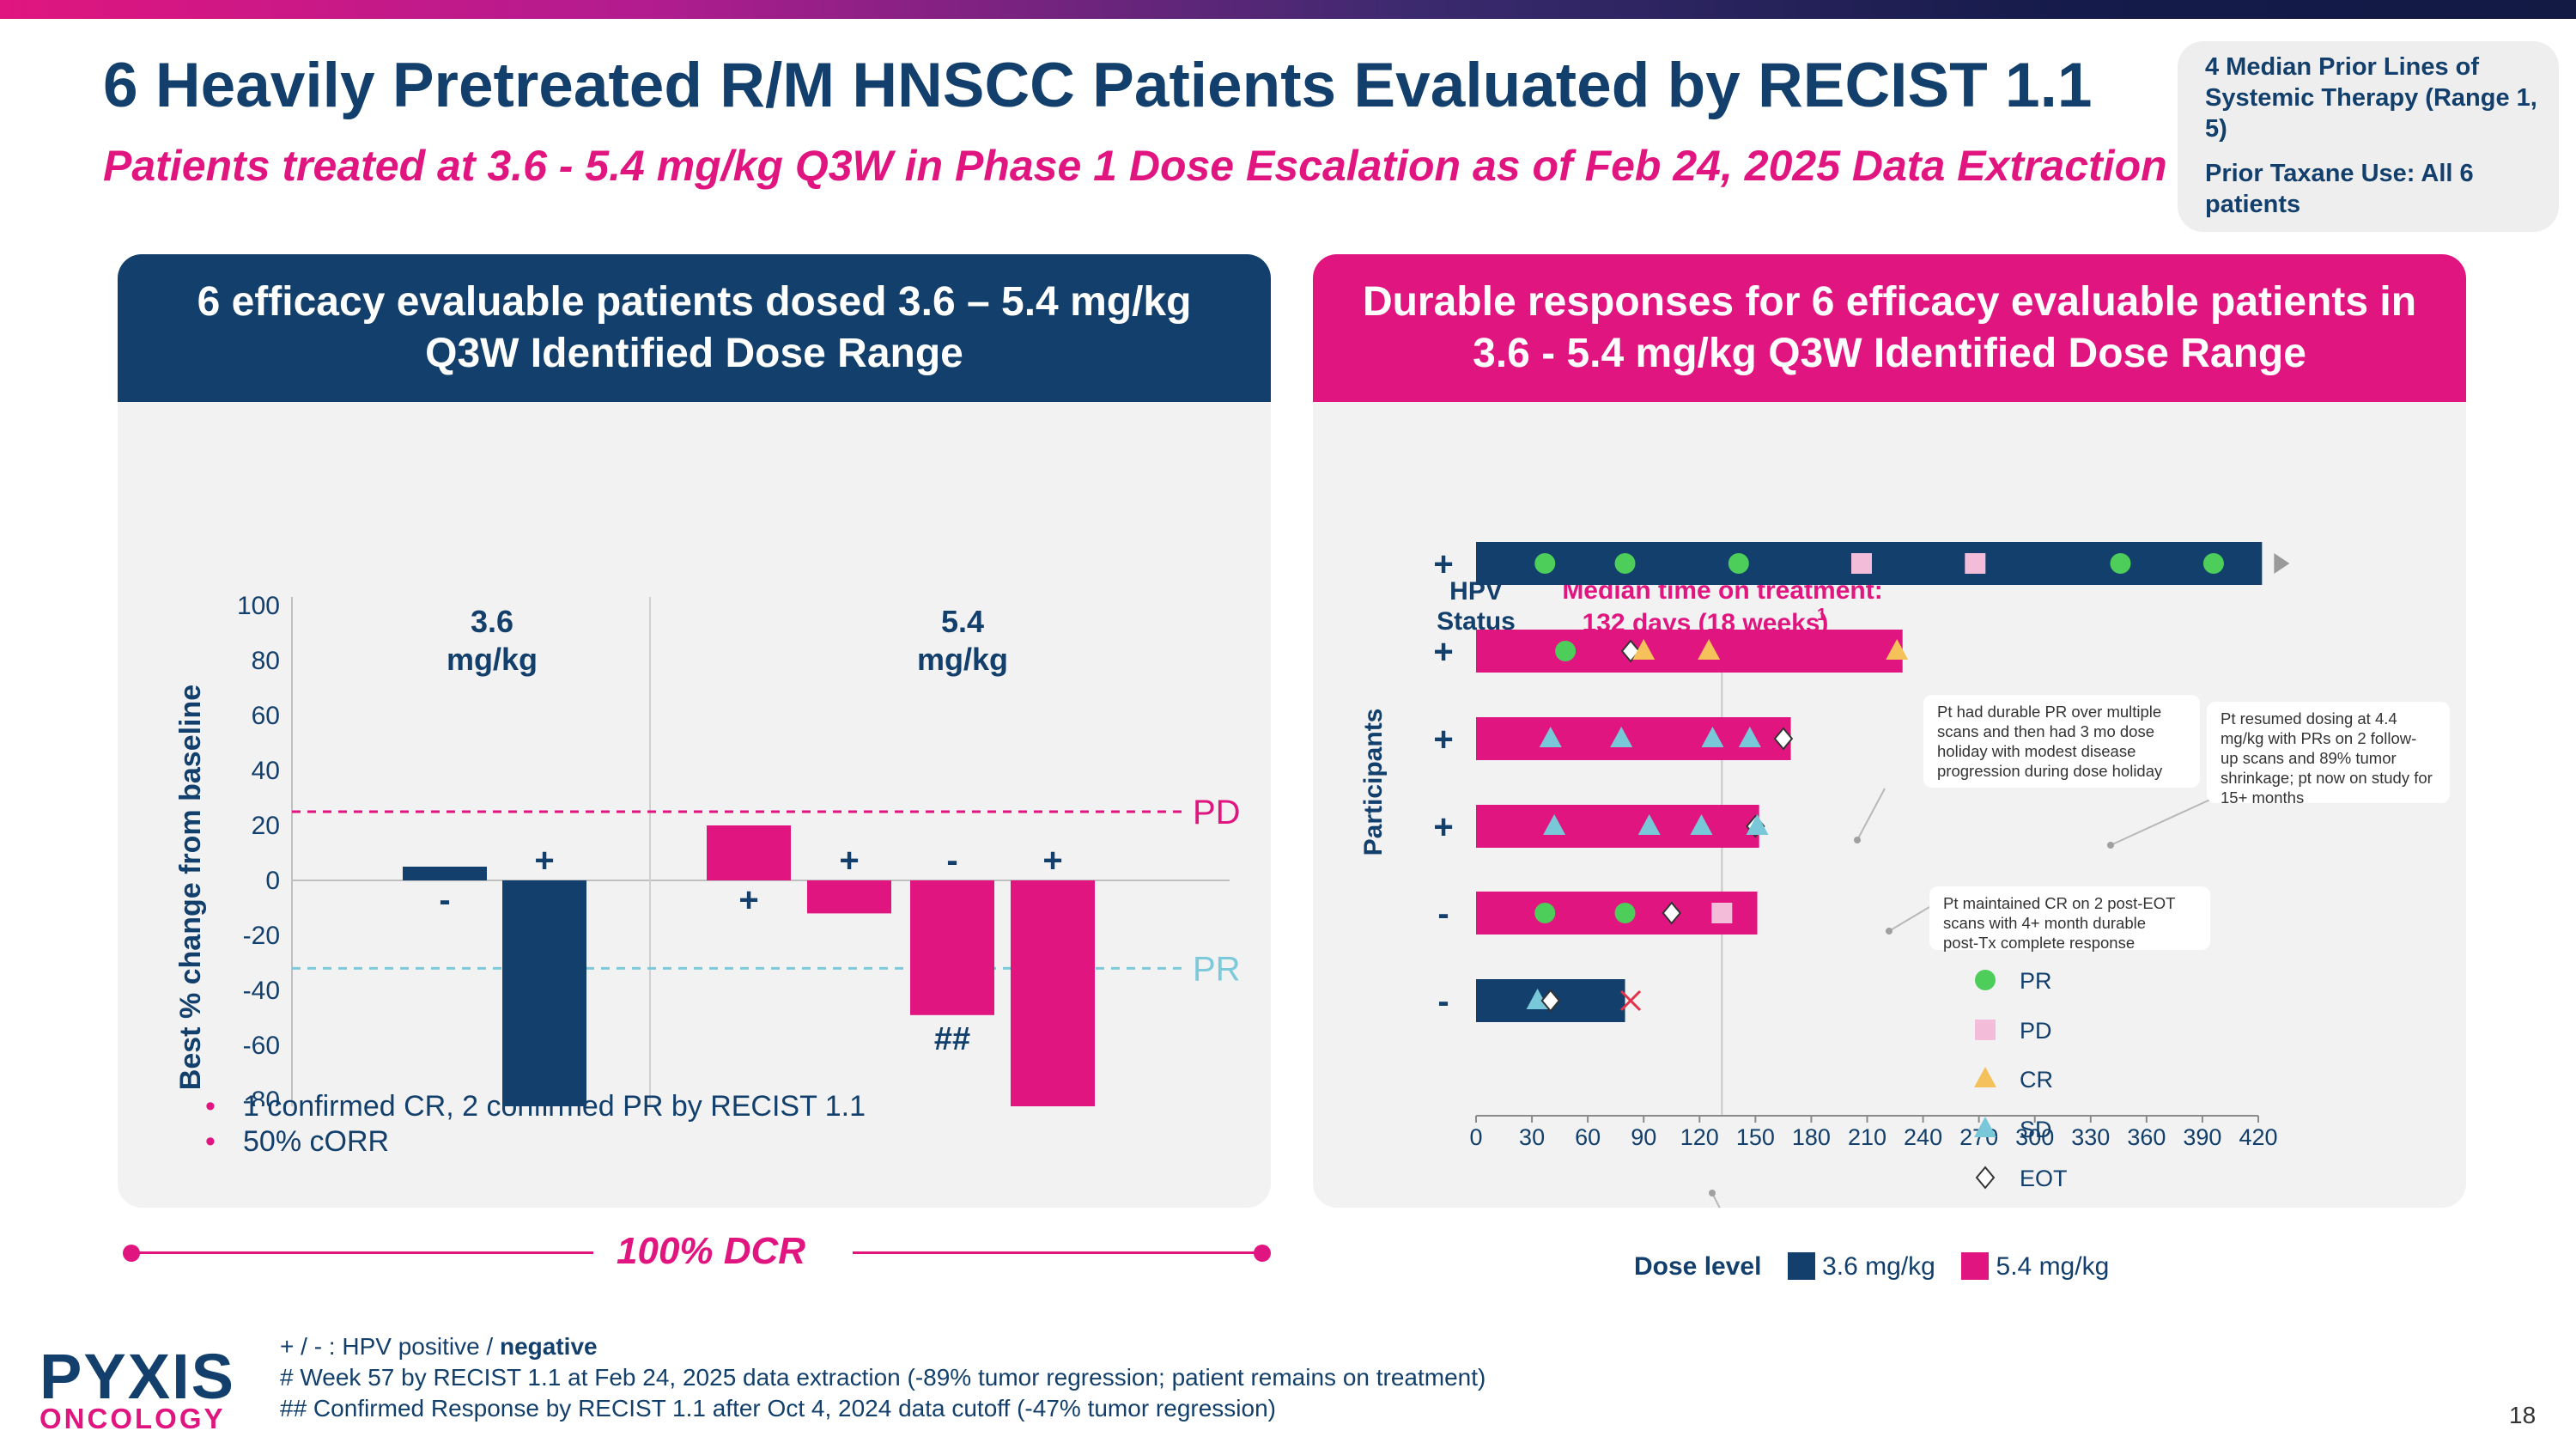 The height and width of the screenshot is (1449, 2576). Describe the element at coordinates (548, 1346) in the screenshot. I see `footnote-hpv-bold: negative` at that location.